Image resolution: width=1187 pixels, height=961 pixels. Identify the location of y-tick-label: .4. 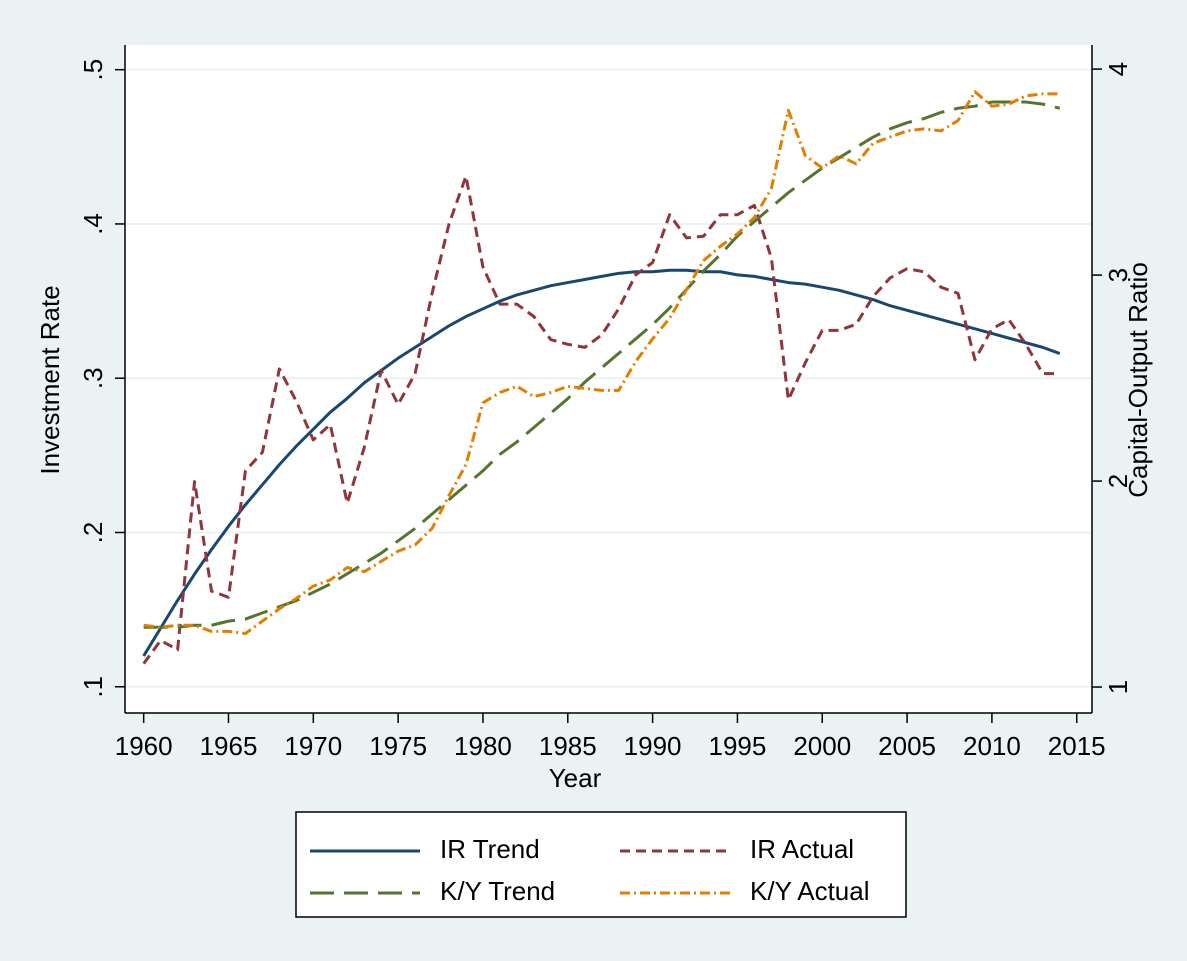
(93, 224).